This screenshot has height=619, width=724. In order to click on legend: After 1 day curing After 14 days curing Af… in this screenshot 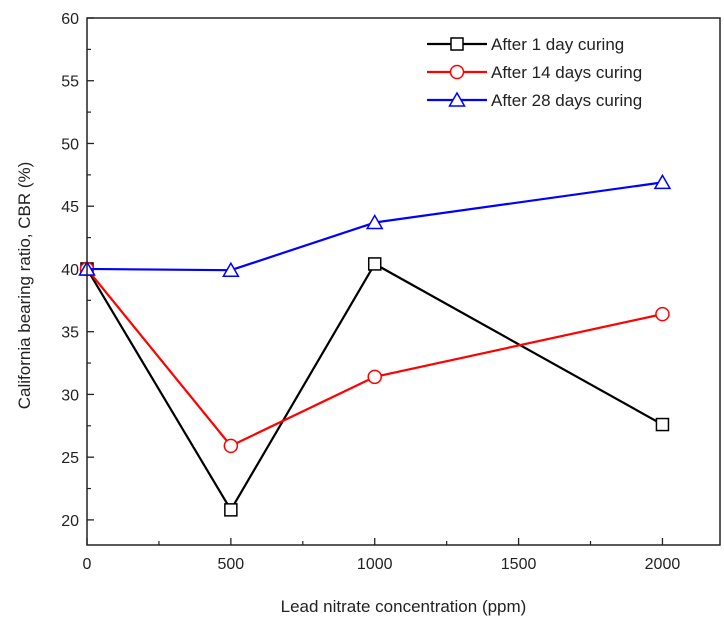, I will do `click(534, 72)`.